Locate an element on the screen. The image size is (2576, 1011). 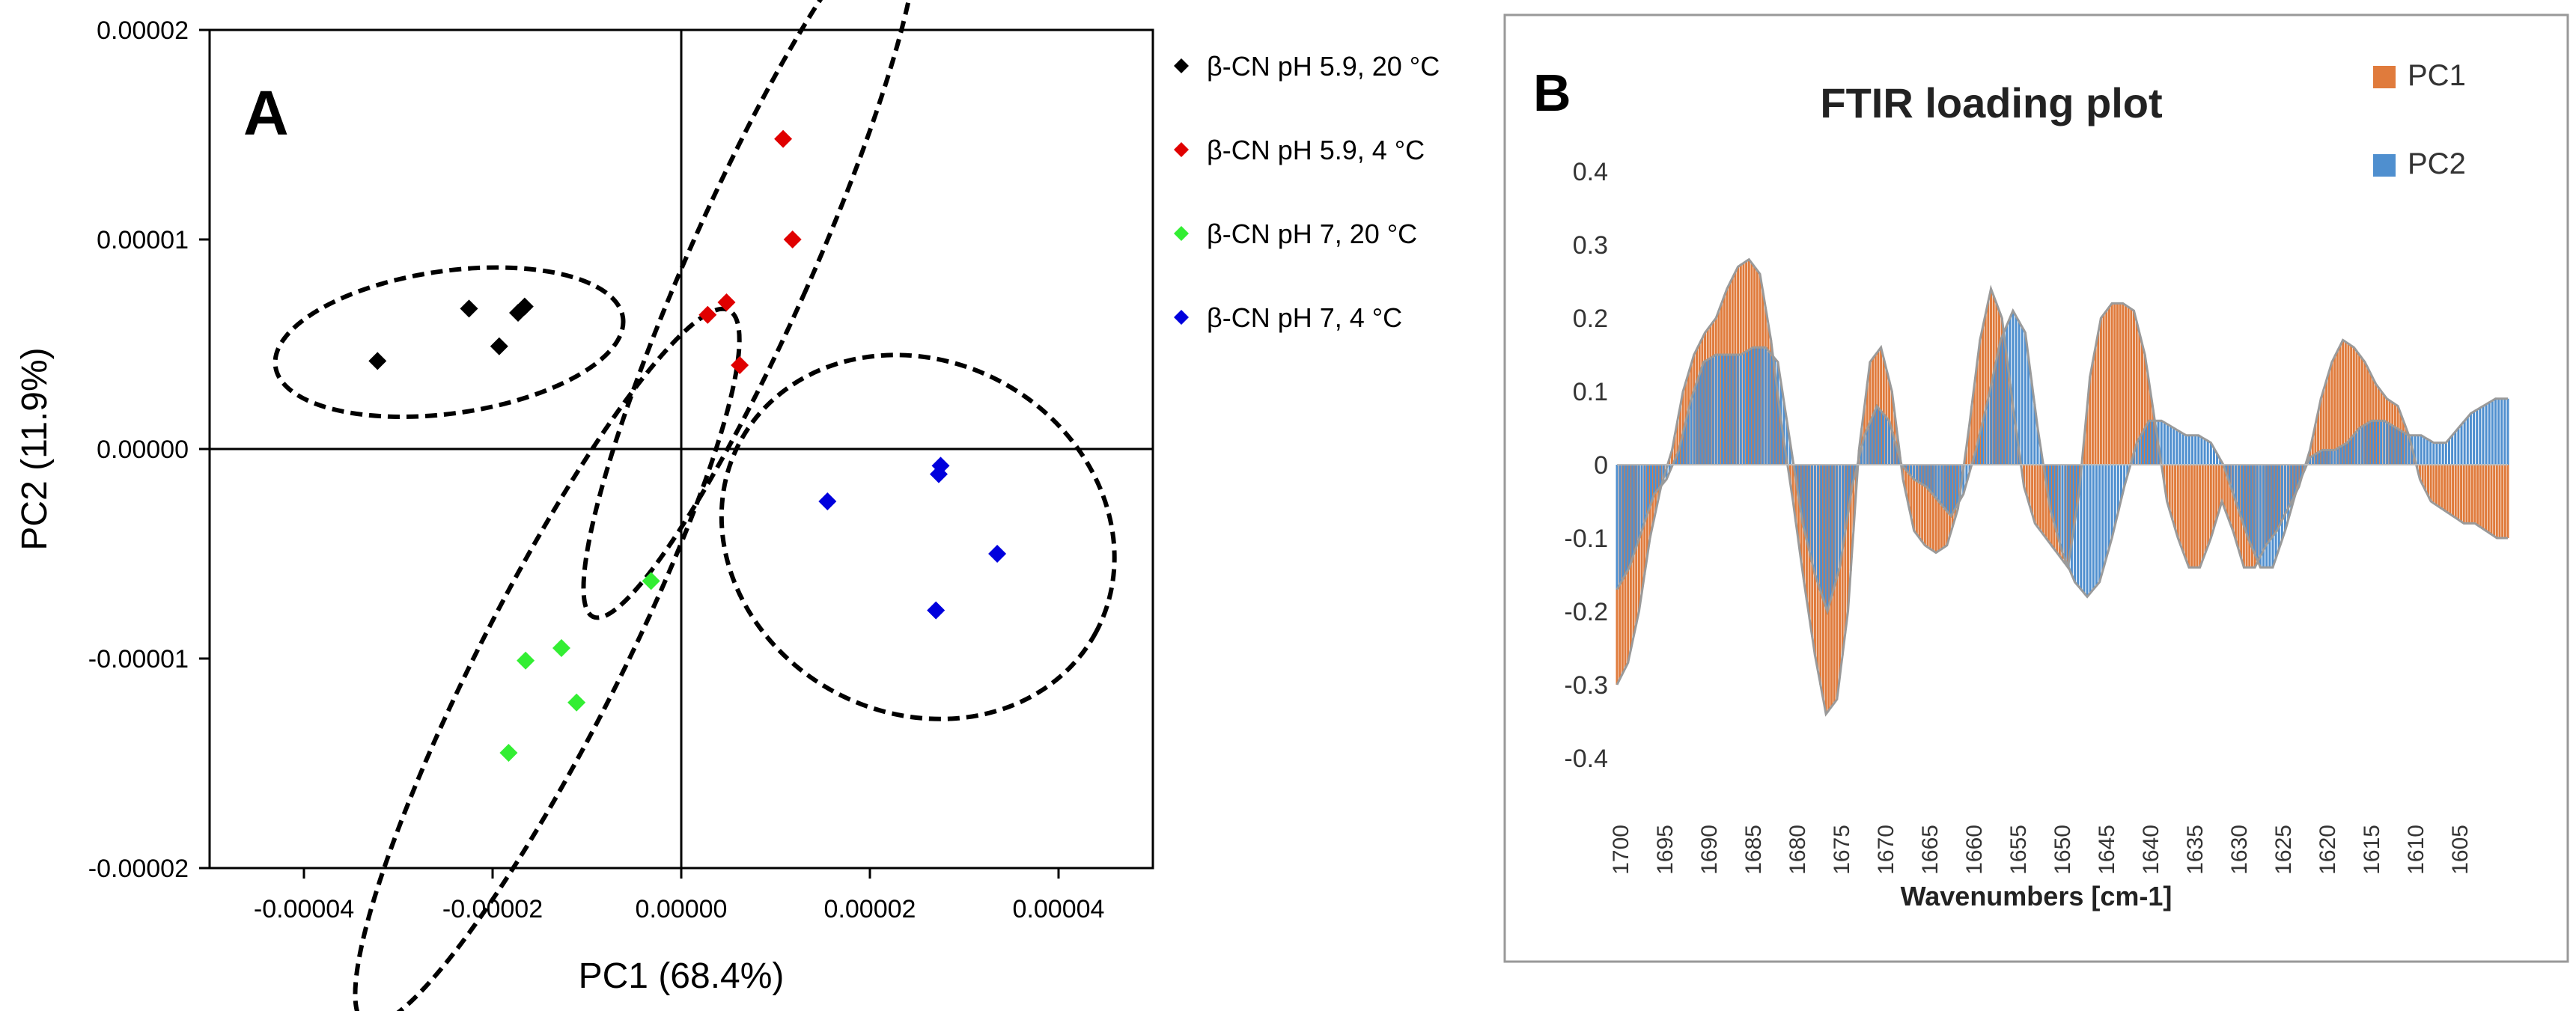
panel-a-ylabel: PC2 (11.9%) is located at coordinates (35, 448).